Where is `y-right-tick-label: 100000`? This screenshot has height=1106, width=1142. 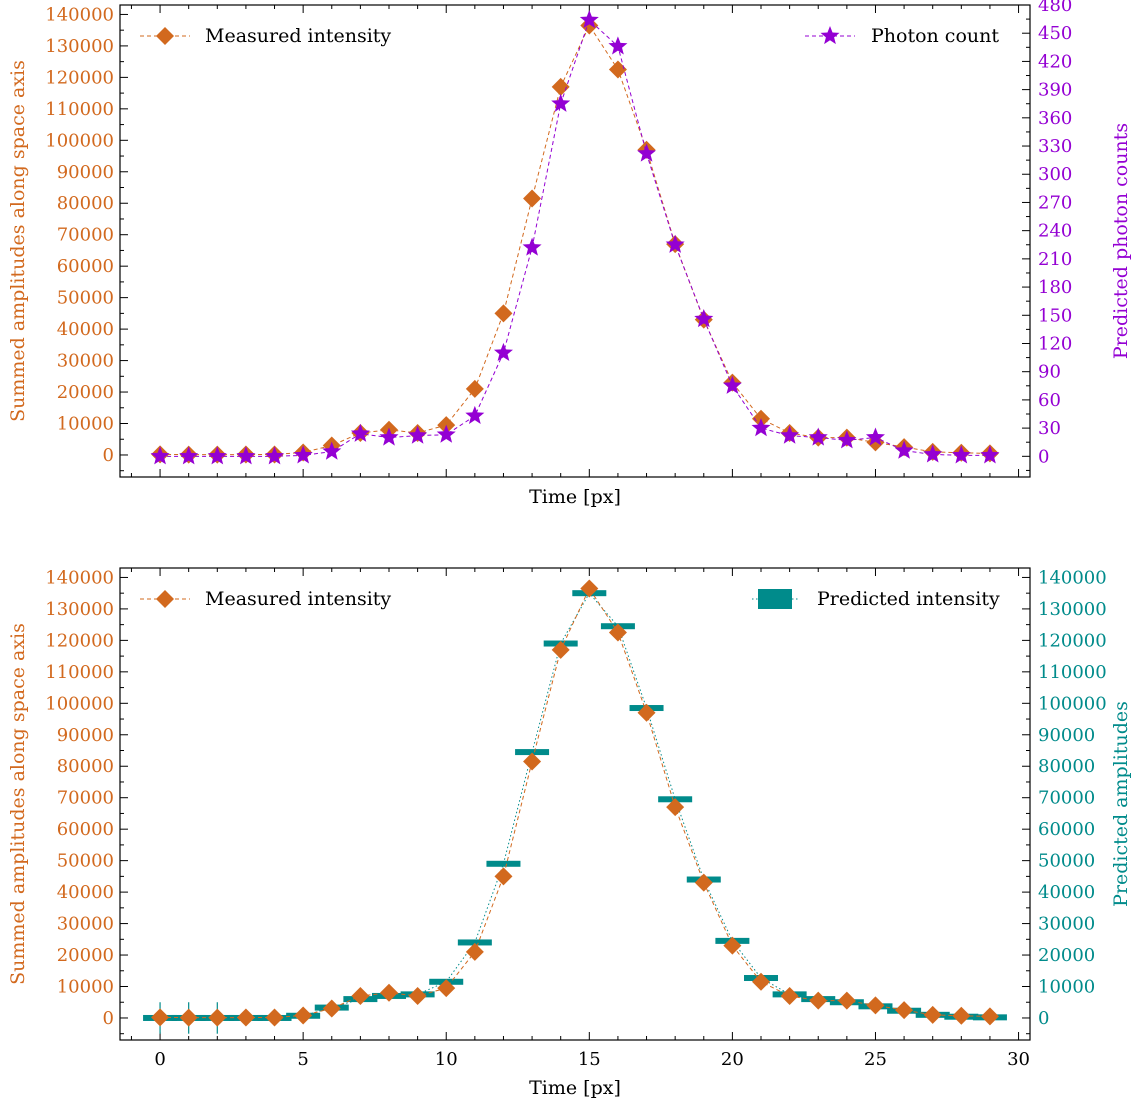
y-right-tick-label: 100000 is located at coordinates (1072, 703).